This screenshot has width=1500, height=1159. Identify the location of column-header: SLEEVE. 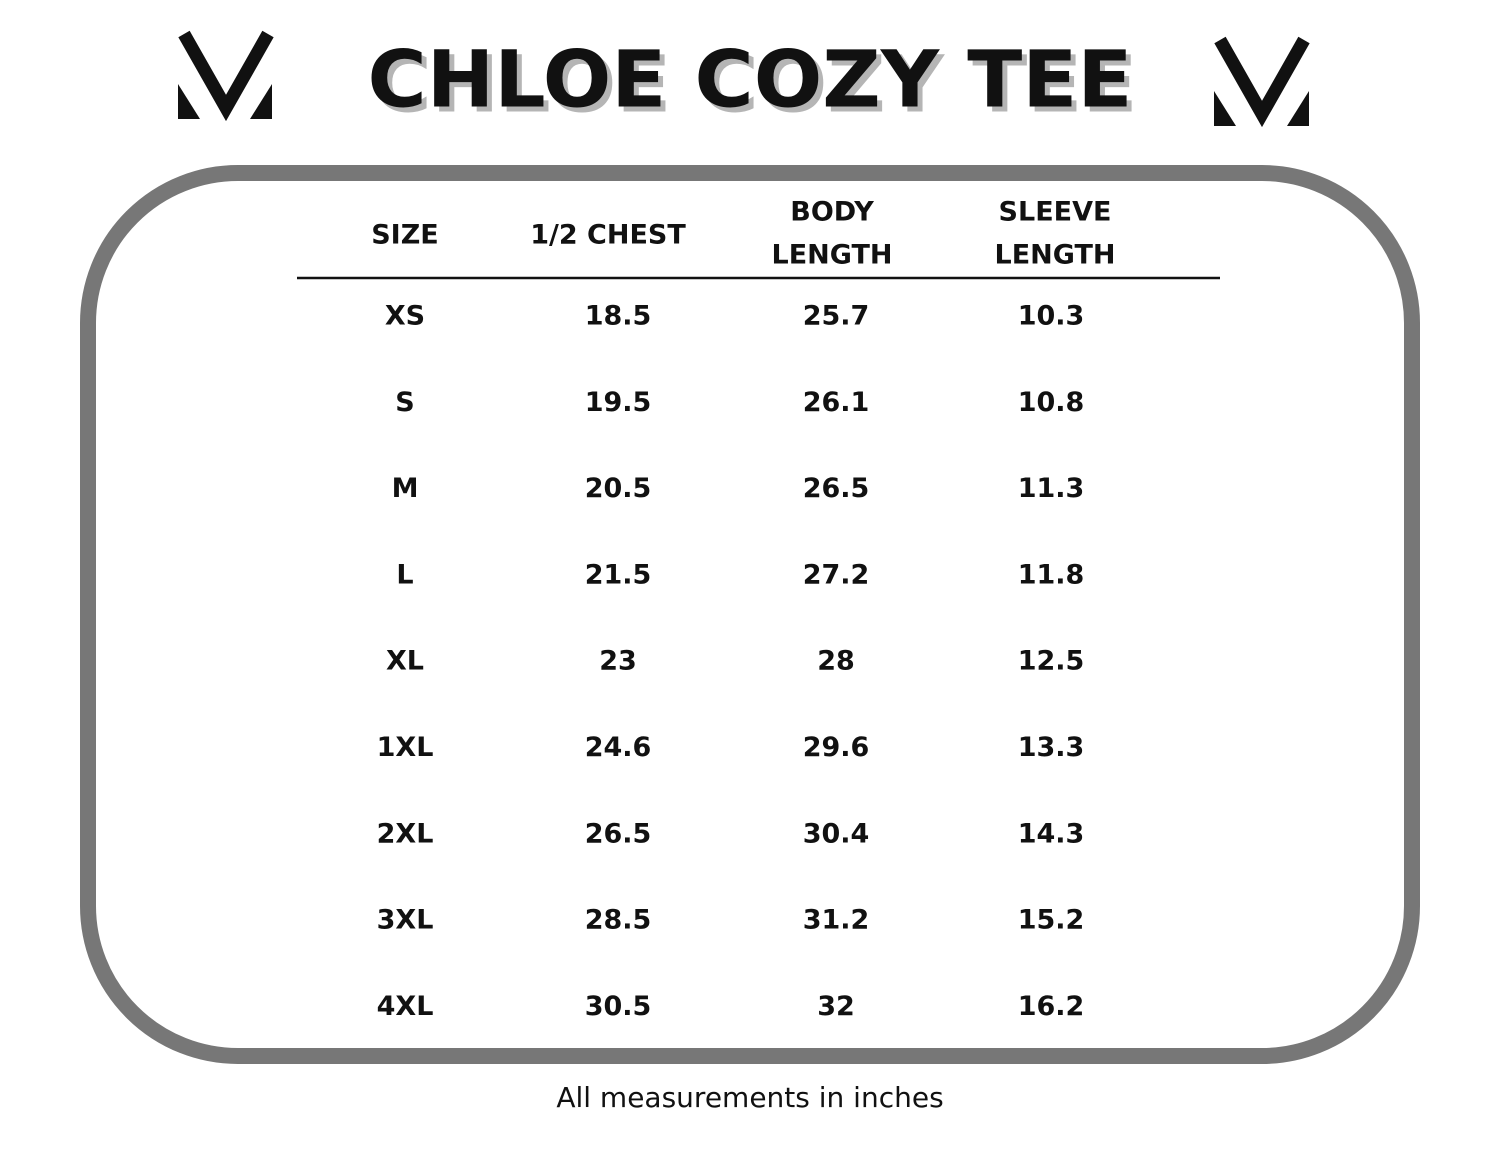
(1055, 212).